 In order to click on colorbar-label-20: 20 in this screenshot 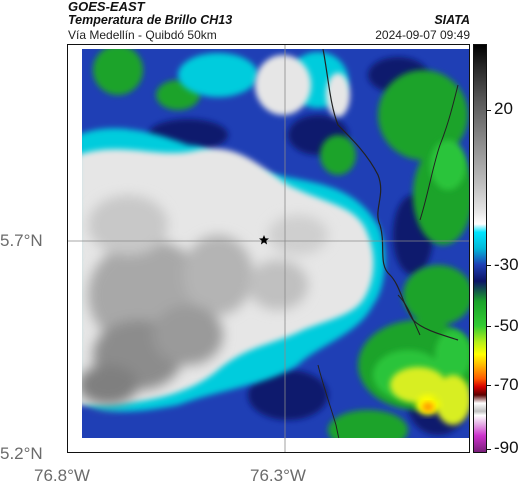, I will do `click(503, 108)`.